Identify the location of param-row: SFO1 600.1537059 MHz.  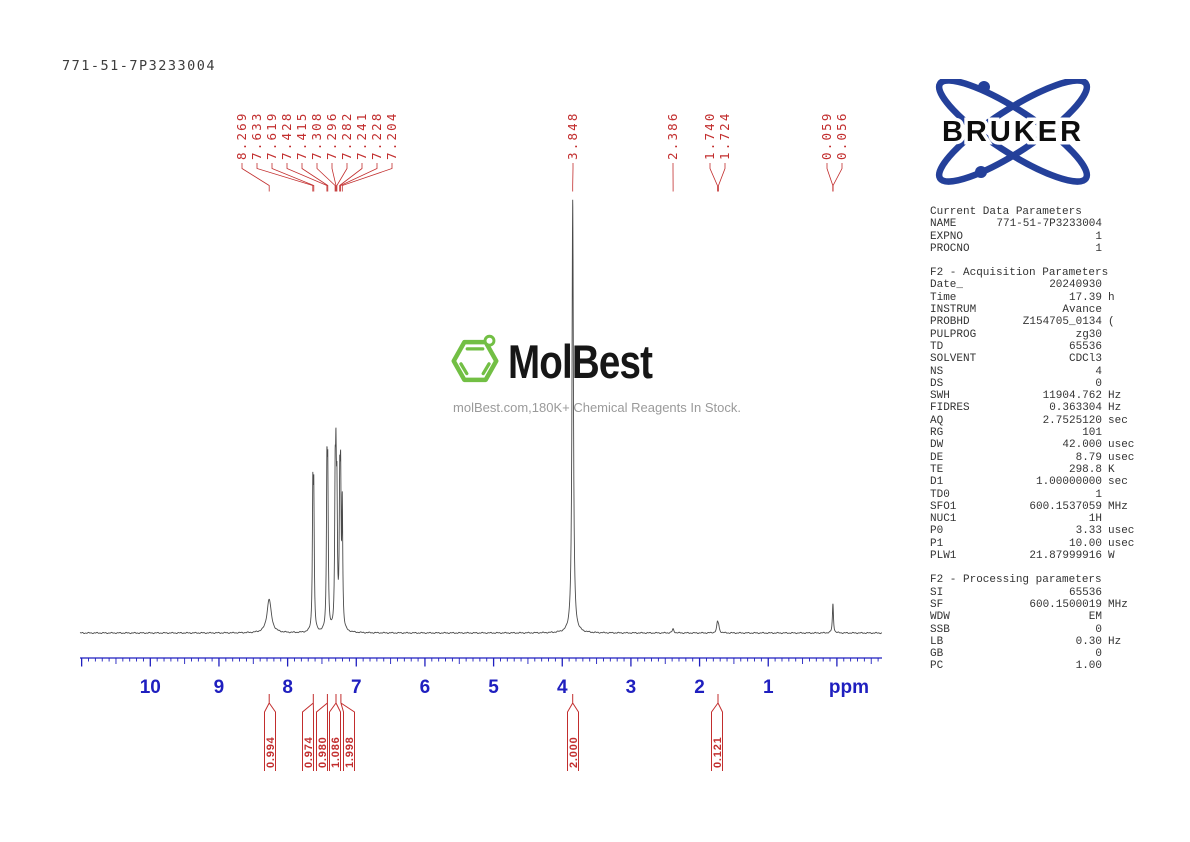
(1037, 507).